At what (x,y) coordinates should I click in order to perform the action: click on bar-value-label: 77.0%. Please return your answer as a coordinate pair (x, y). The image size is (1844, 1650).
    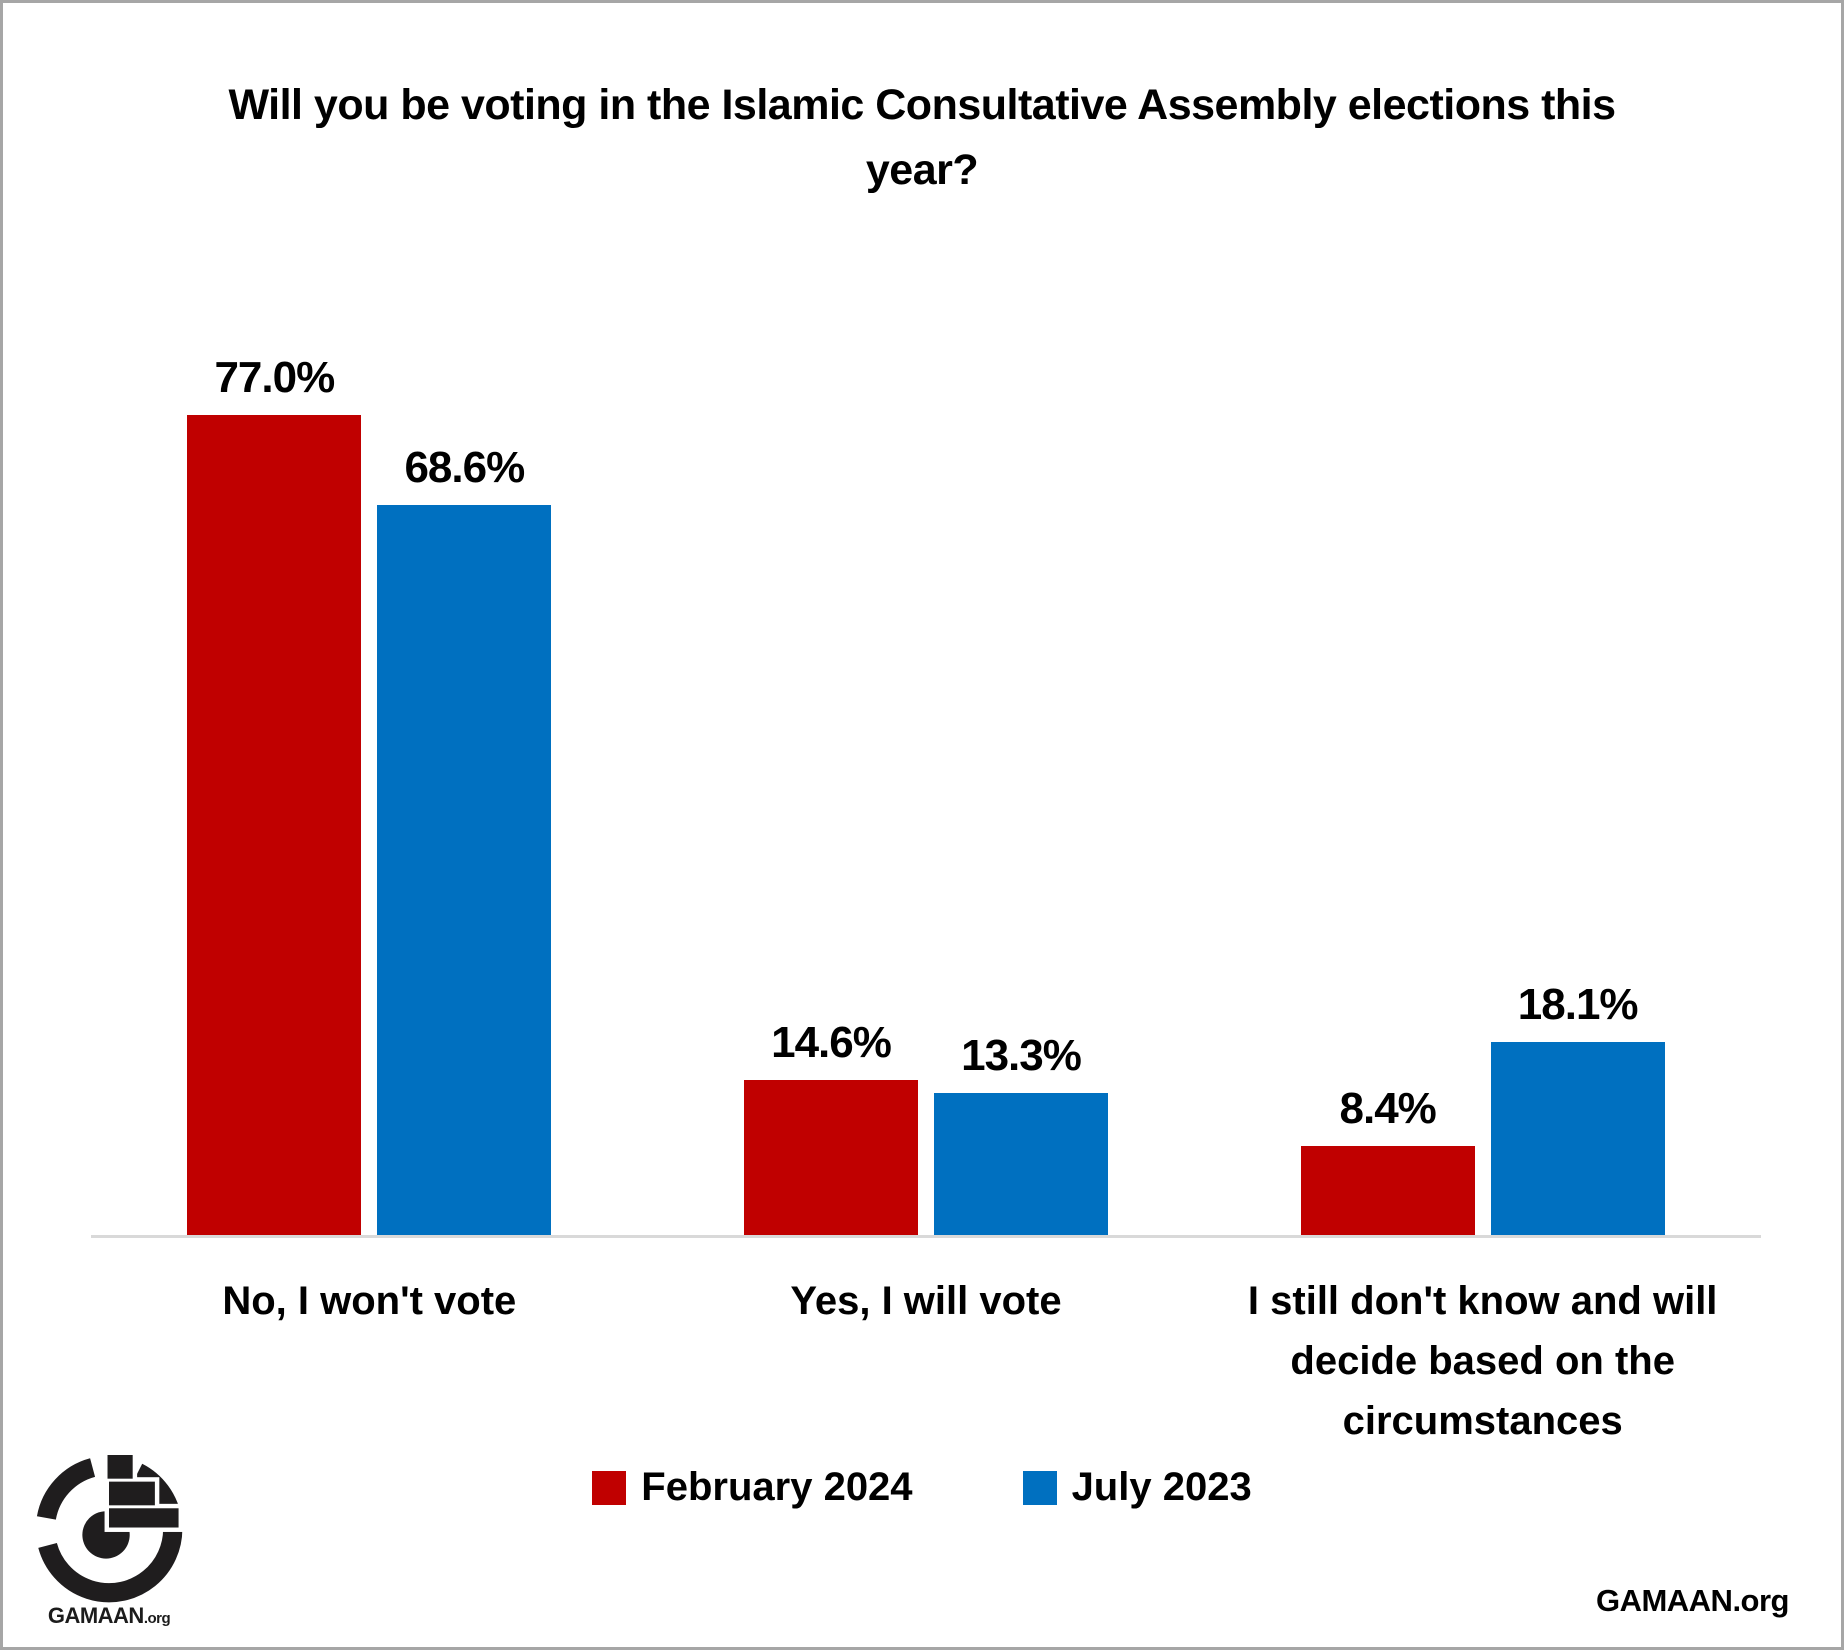
    Looking at the image, I should click on (274, 377).